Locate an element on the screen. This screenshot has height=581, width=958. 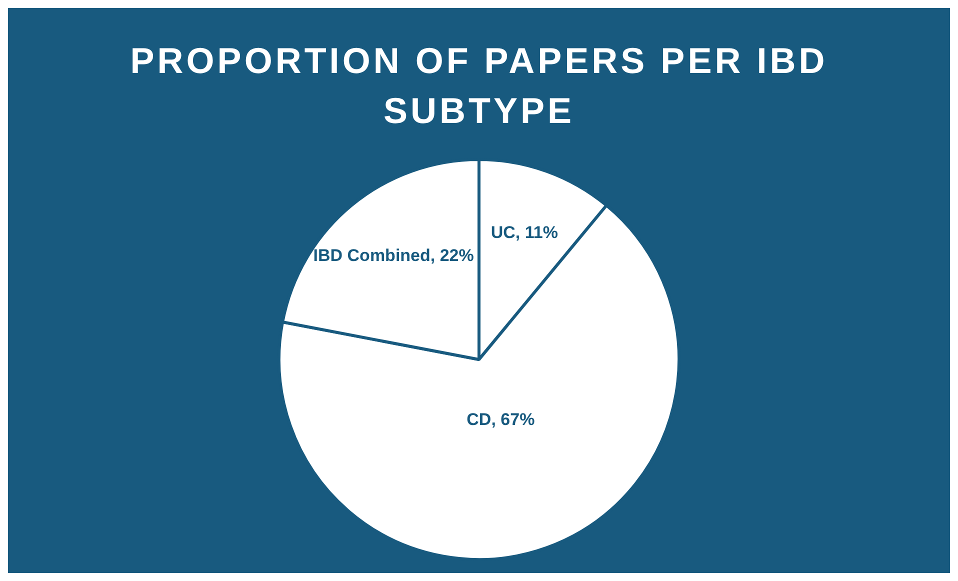
chart-title: PROPORTION OF PAPERS PER IBD SUBTYPE is located at coordinates (479, 86).